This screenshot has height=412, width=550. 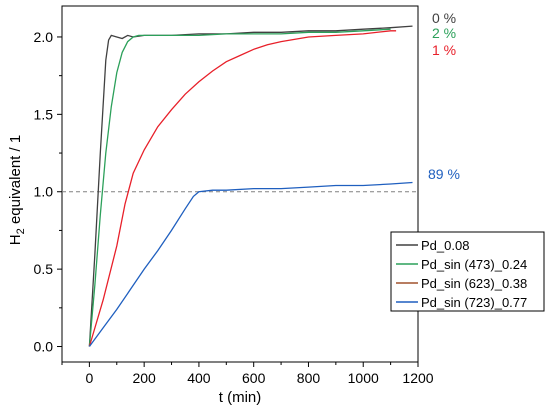 I want to click on end-label-0: 0 %, so click(x=444, y=18).